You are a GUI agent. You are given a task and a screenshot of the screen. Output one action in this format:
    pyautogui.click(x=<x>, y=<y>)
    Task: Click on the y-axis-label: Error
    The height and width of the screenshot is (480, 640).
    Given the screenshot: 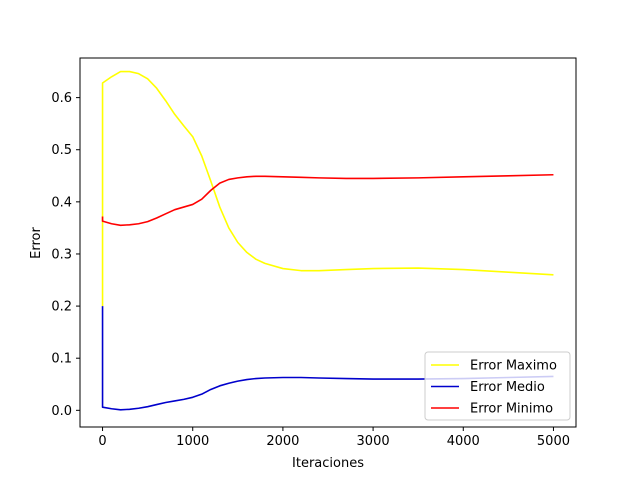 What is the action you would take?
    pyautogui.click(x=36, y=243)
    